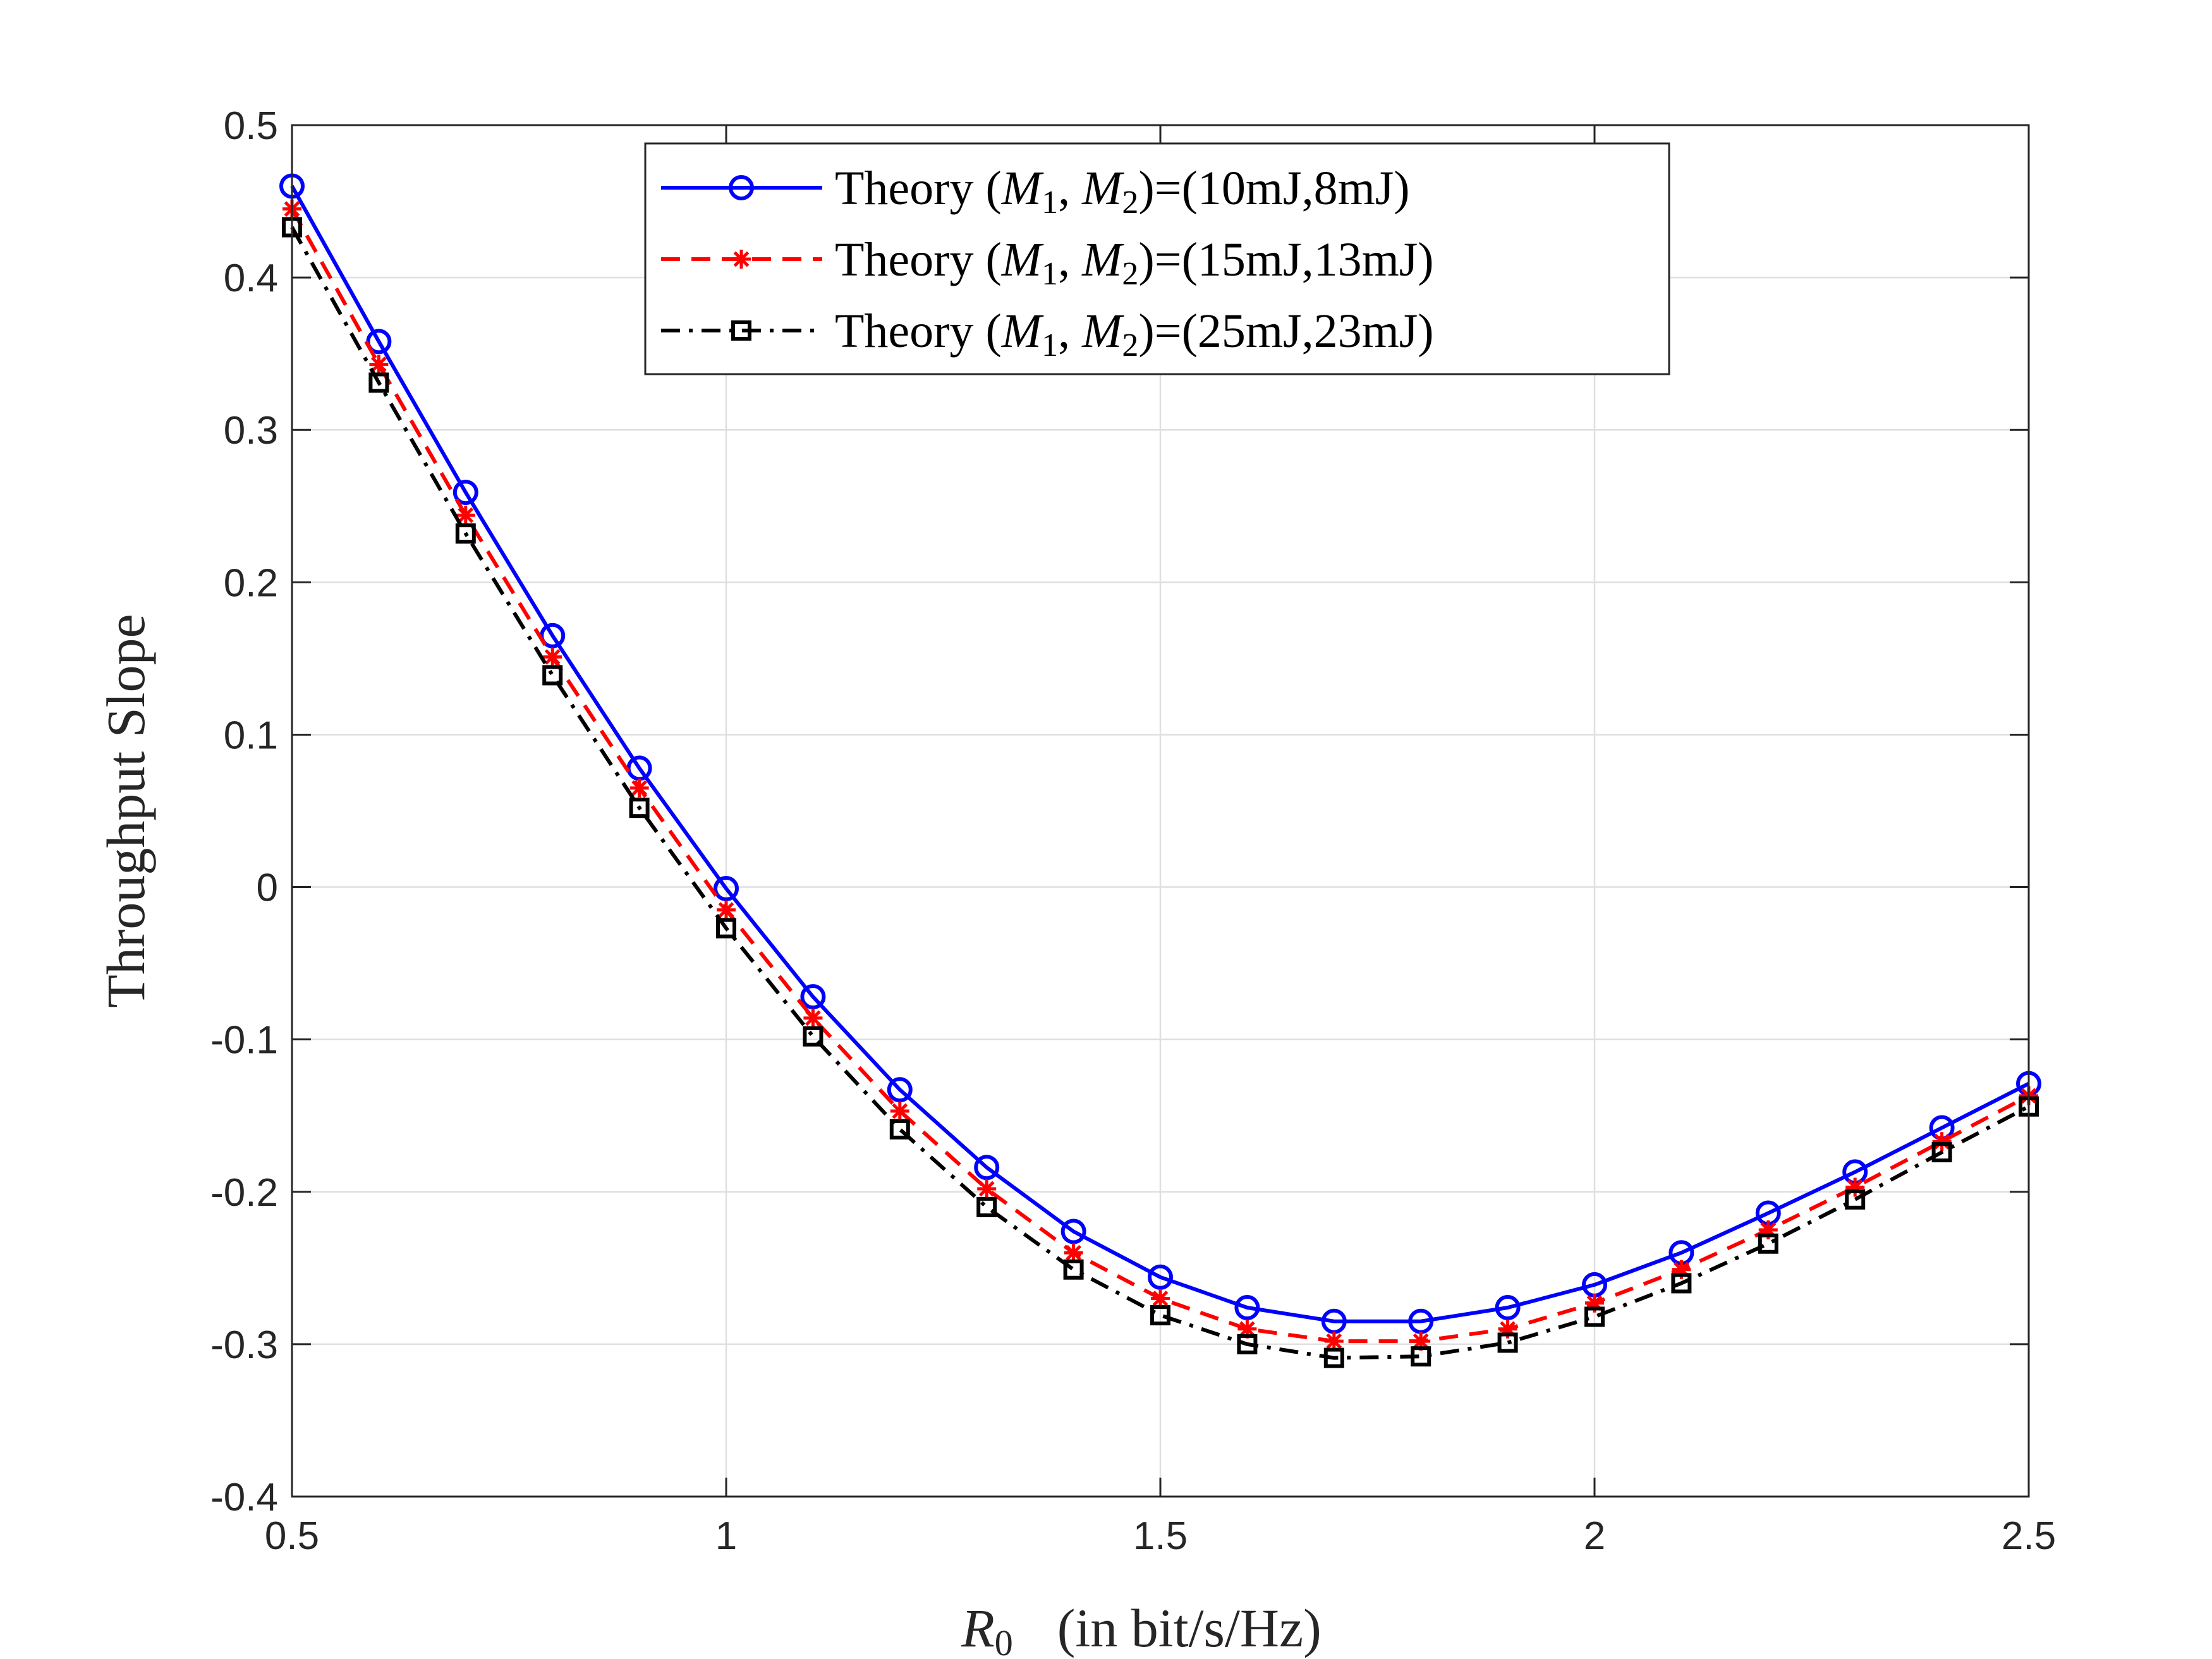  Describe the element at coordinates (244, 1345) in the screenshot. I see `y-tick-label: -0.3` at that location.